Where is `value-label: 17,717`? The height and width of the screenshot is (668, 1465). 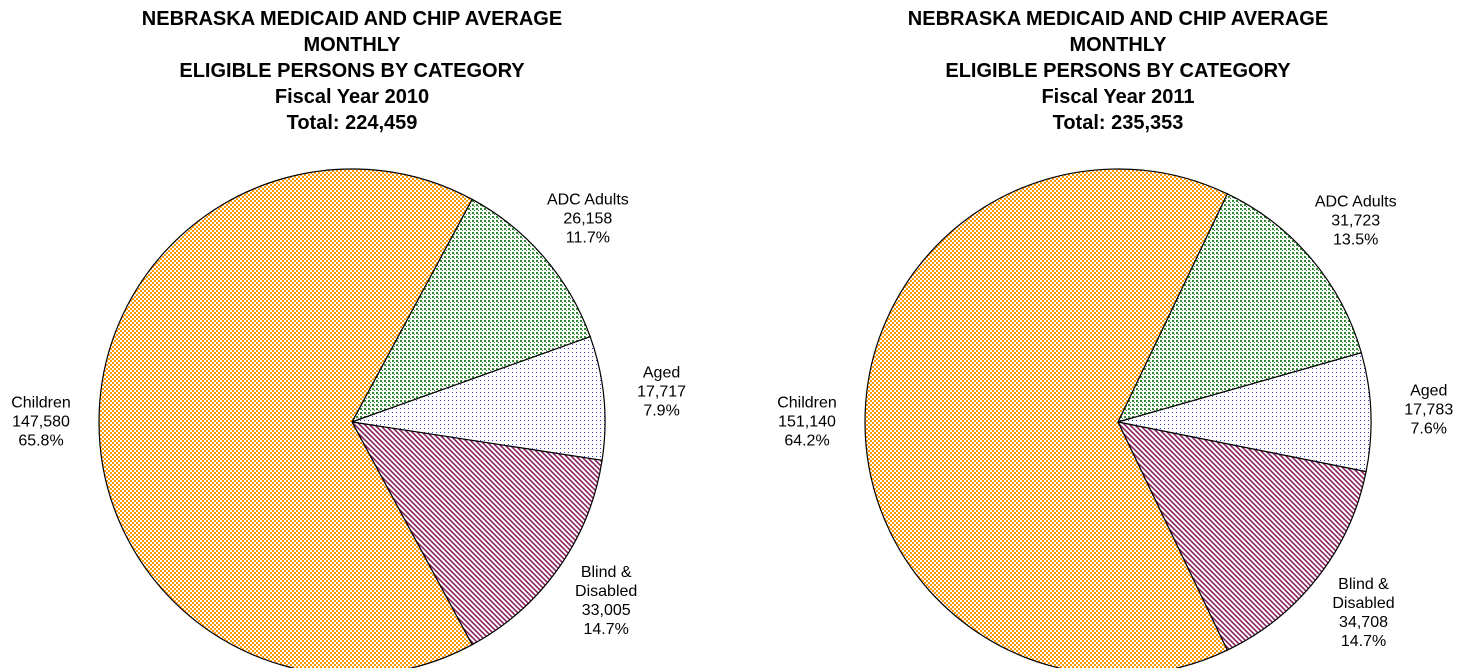
value-label: 17,717 is located at coordinates (662, 392).